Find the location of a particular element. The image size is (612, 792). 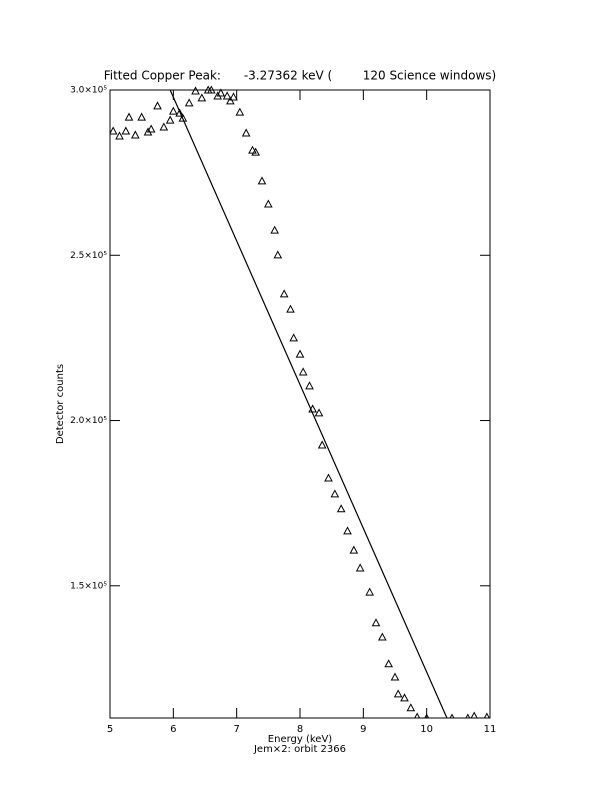

y-tick-label: 2.5×10⁵ is located at coordinates (88, 256).